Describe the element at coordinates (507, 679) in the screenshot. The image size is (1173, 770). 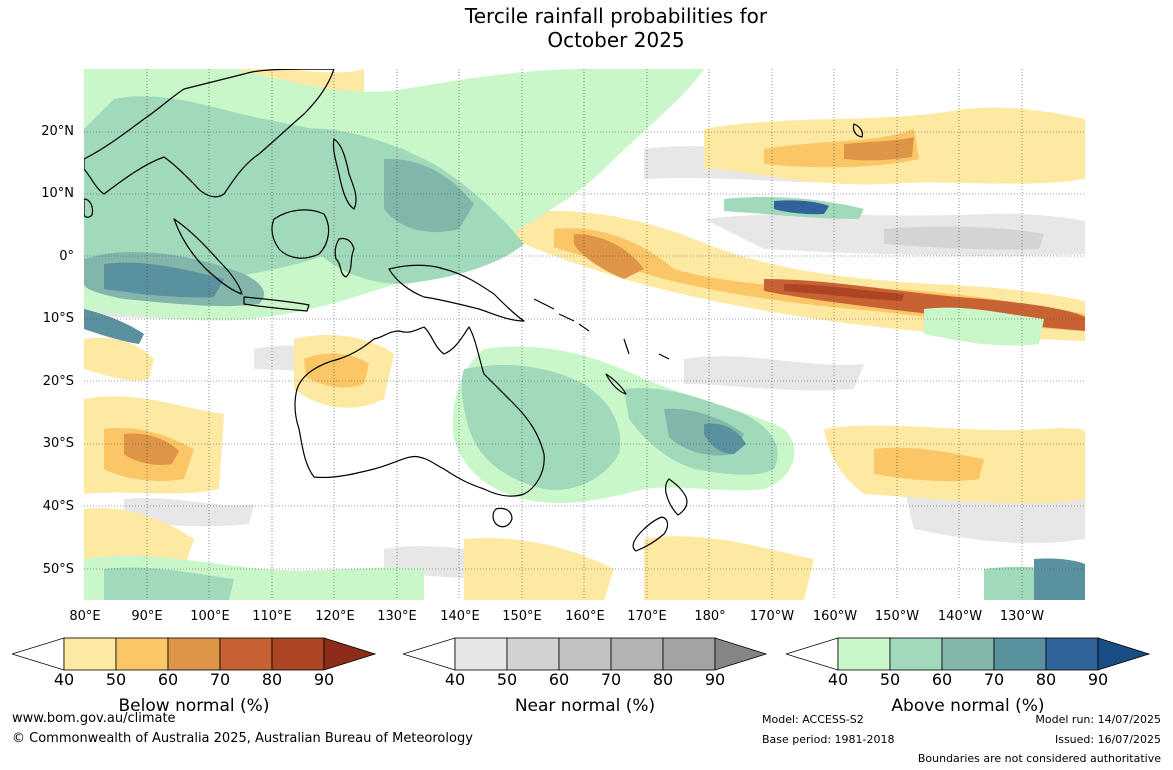
I see `near-tick-50: 50` at that location.